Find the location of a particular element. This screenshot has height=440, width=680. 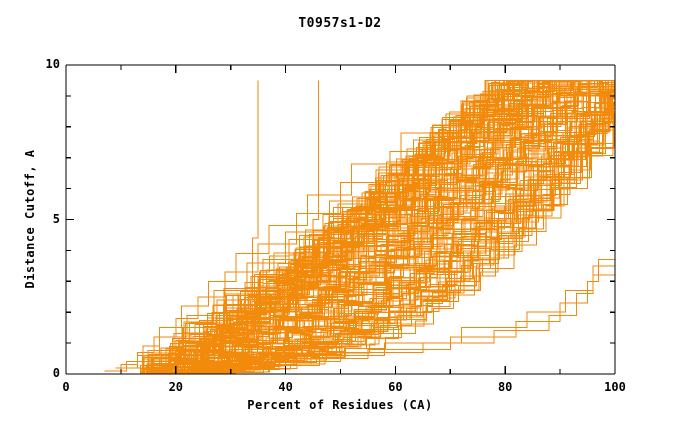

y-tick-label-5: 5 is located at coordinates (56, 218).